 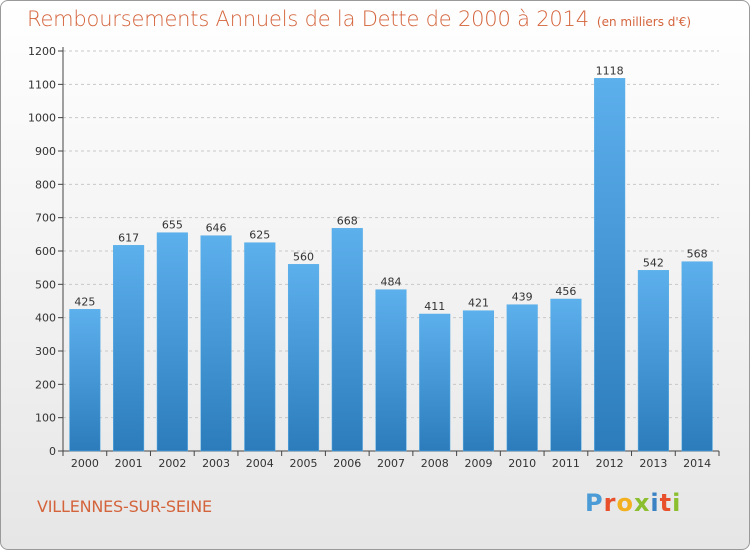 I want to click on data-label: 617, so click(x=128, y=237).